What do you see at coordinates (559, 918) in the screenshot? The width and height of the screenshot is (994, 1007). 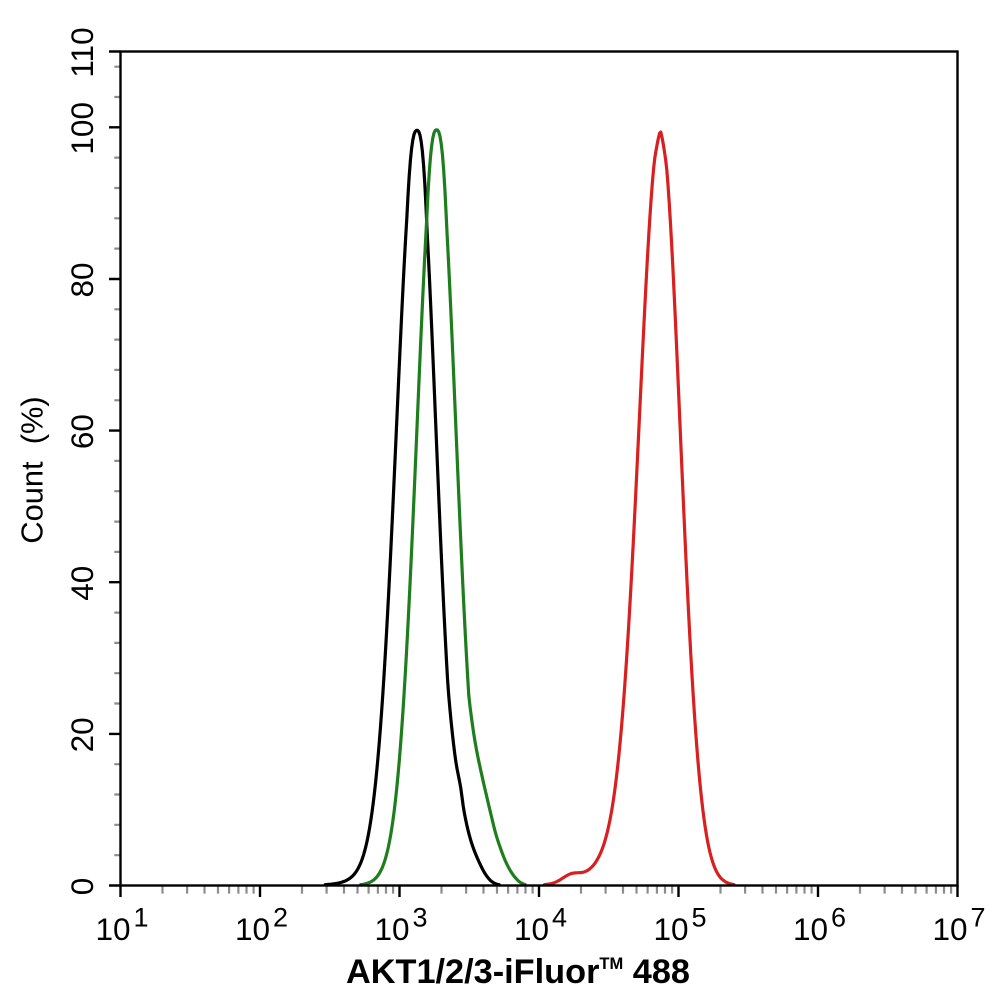 I see `svg-text: 4` at bounding box center [559, 918].